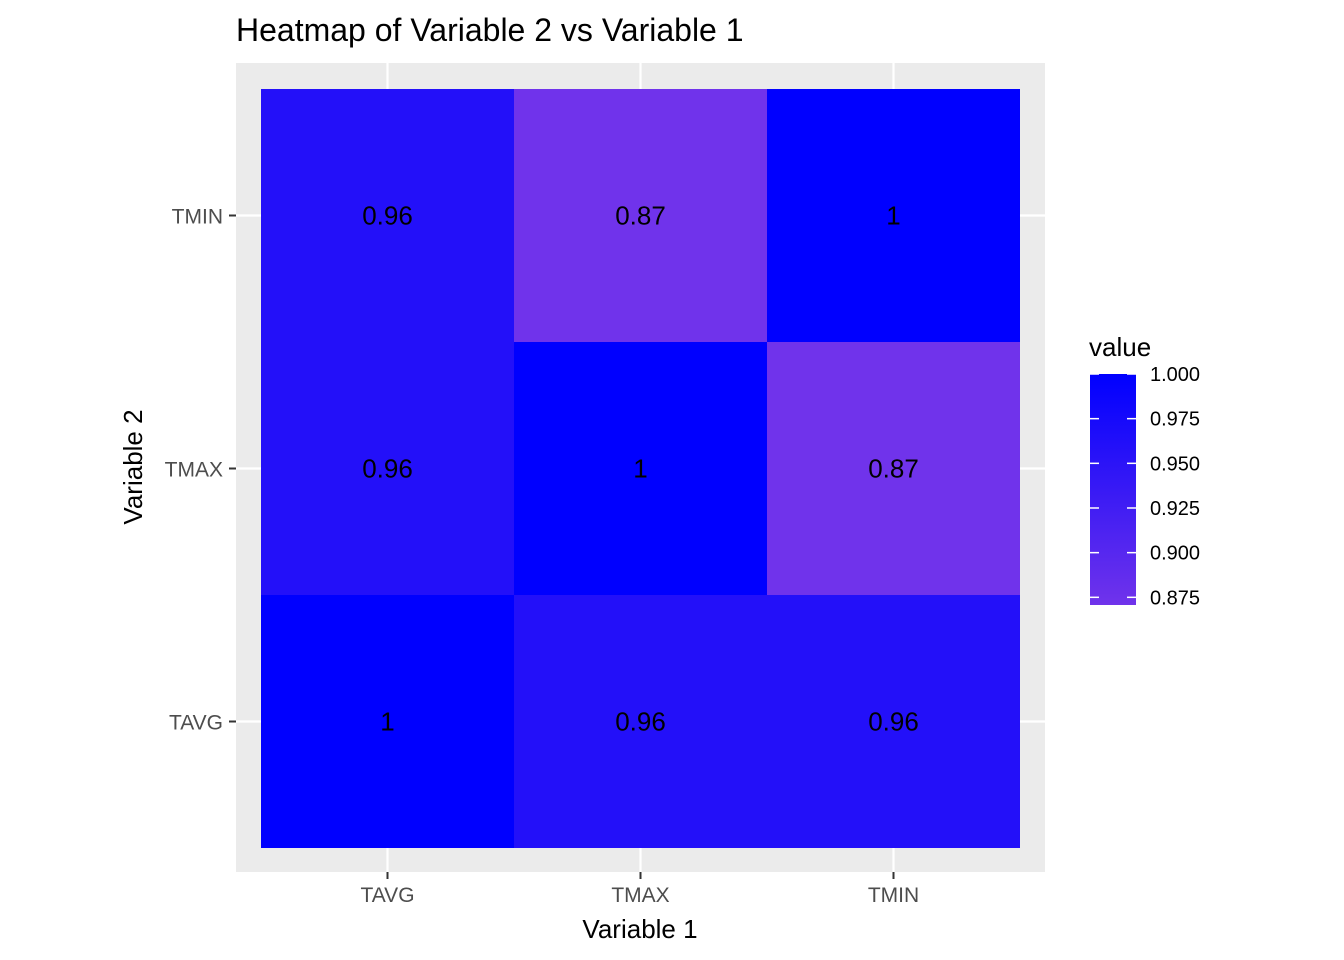  What do you see at coordinates (1145, 486) in the screenshot?
I see `legend-ticks: 1.000 0.975 0.950 0.925 0.900 0.875` at bounding box center [1145, 486].